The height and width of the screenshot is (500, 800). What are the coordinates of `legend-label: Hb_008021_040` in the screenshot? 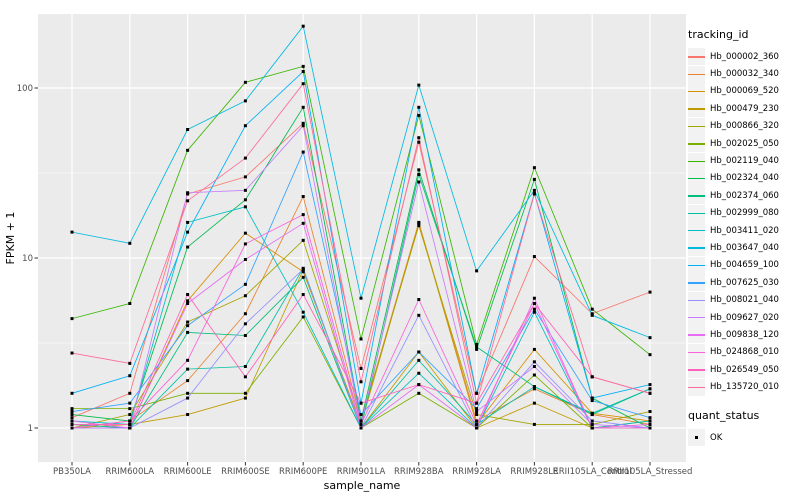 It's located at (744, 300).